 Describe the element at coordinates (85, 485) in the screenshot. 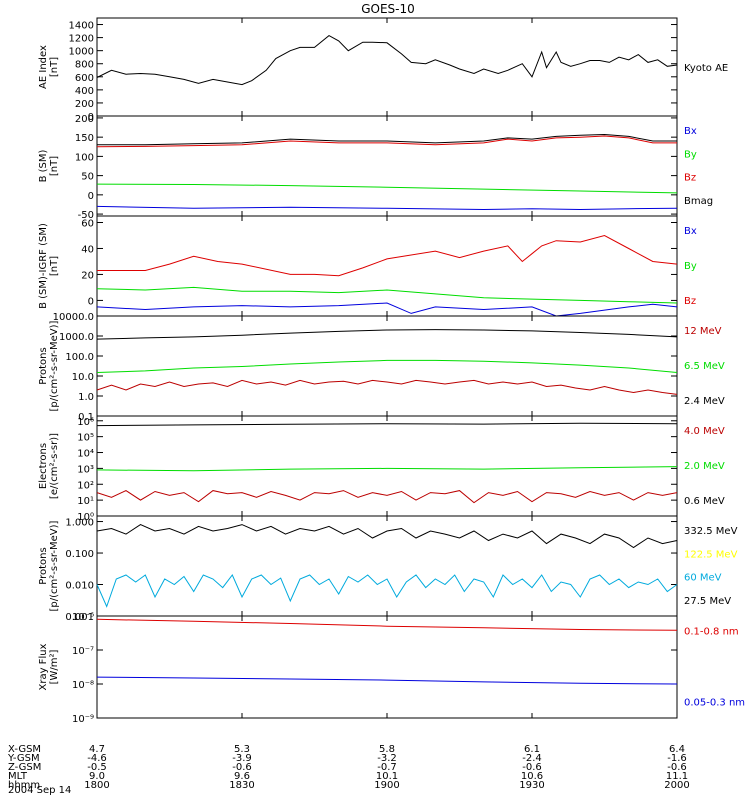

I see `y-tick-label: 10²` at that location.